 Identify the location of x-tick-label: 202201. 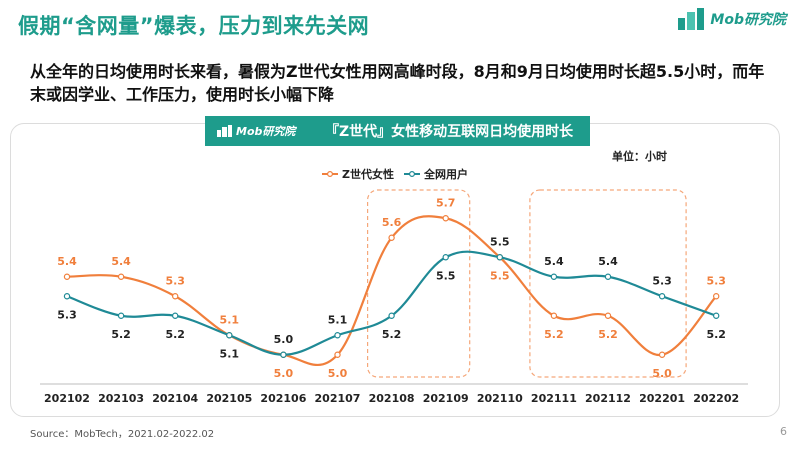
(662, 398).